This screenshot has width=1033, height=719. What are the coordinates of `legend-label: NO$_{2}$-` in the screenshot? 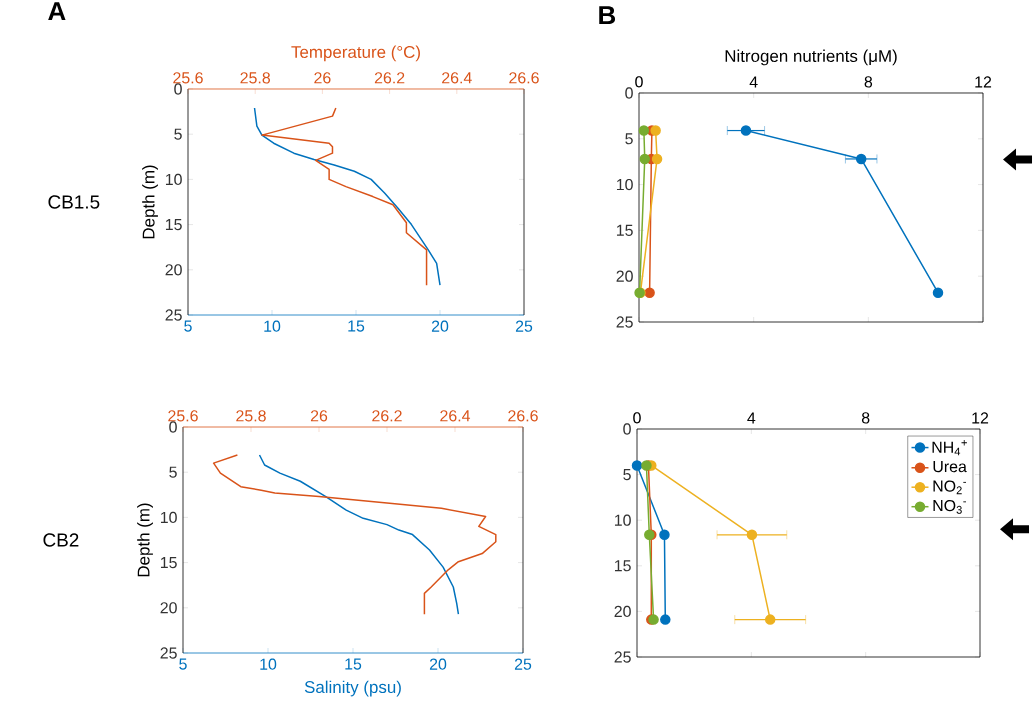 It's located at (950, 487).